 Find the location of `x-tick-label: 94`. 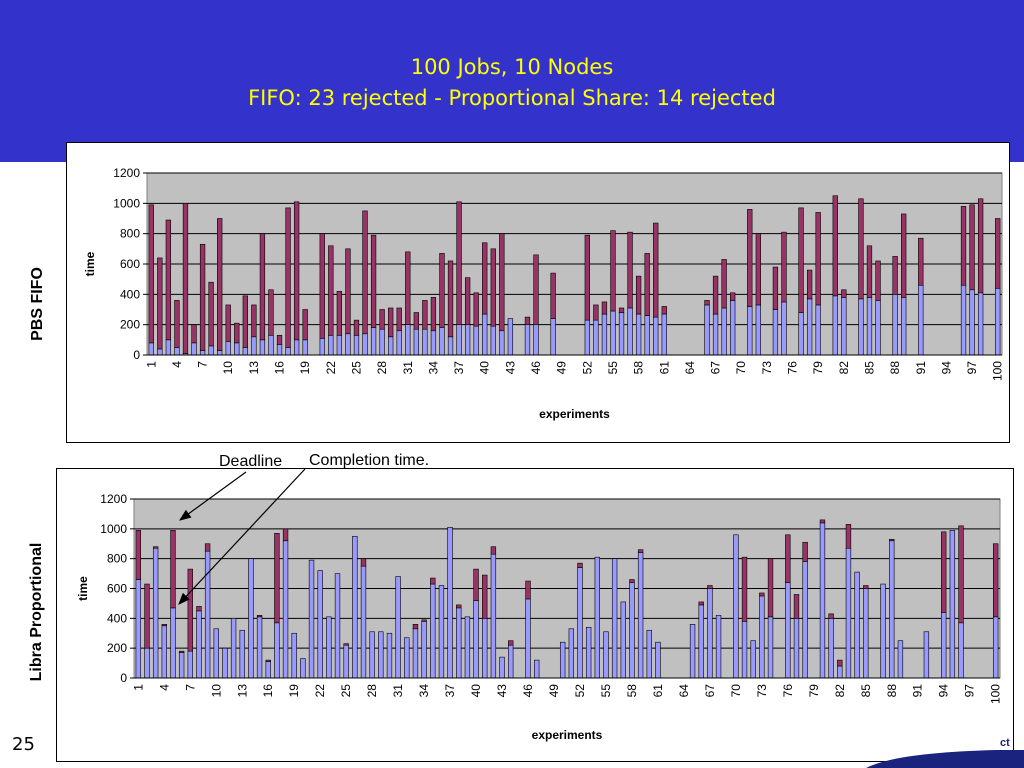

x-tick-label: 94 is located at coordinates (944, 691).